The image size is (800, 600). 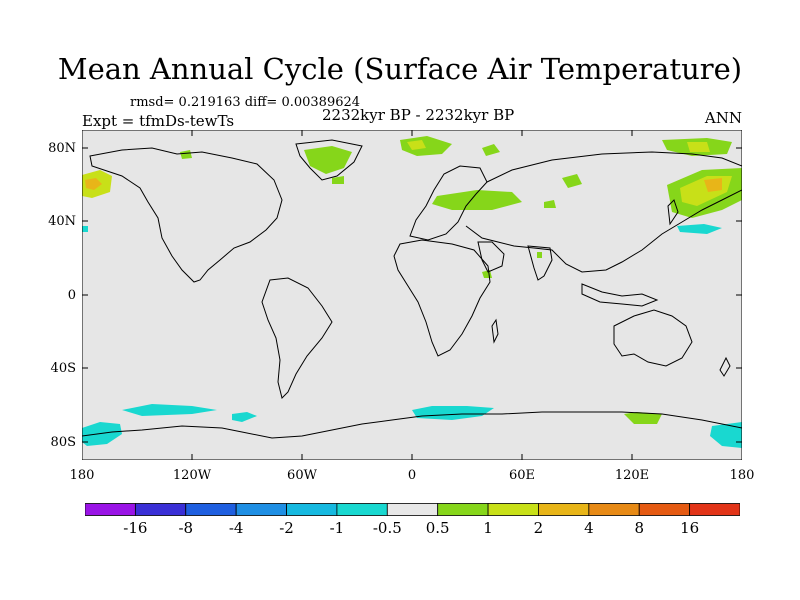 I want to click on lat-tick-label: 80S, so click(x=63, y=442).